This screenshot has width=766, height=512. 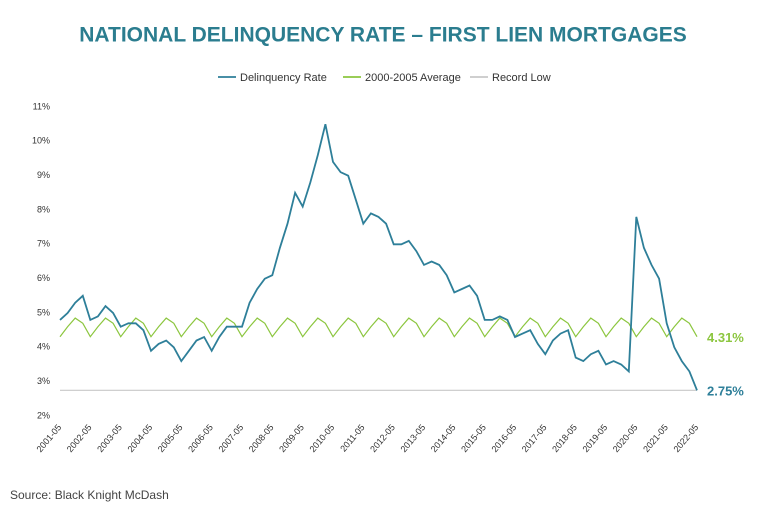 I want to click on x-tick-label: 2009-05, so click(x=291, y=438).